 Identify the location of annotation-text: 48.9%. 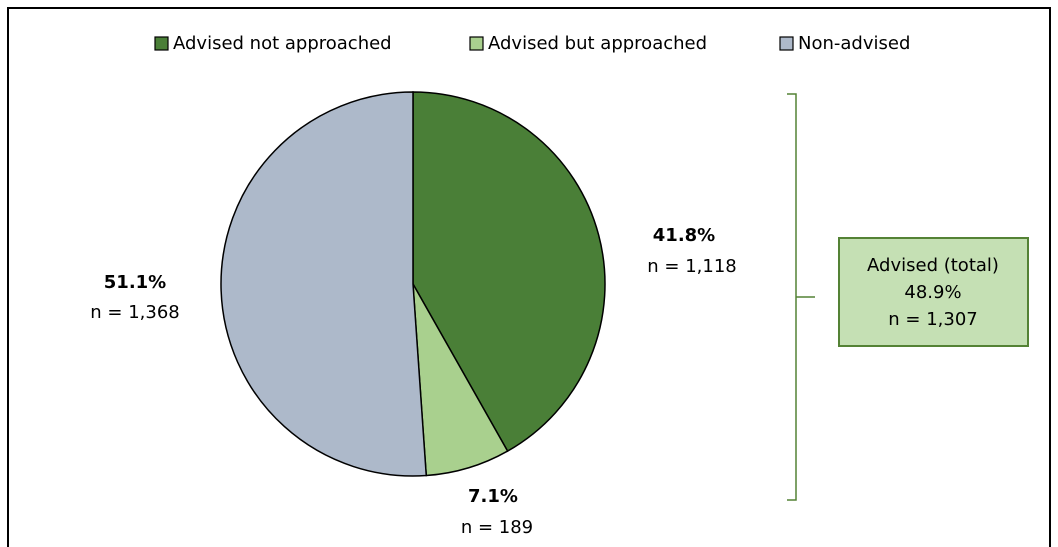
(932, 292).